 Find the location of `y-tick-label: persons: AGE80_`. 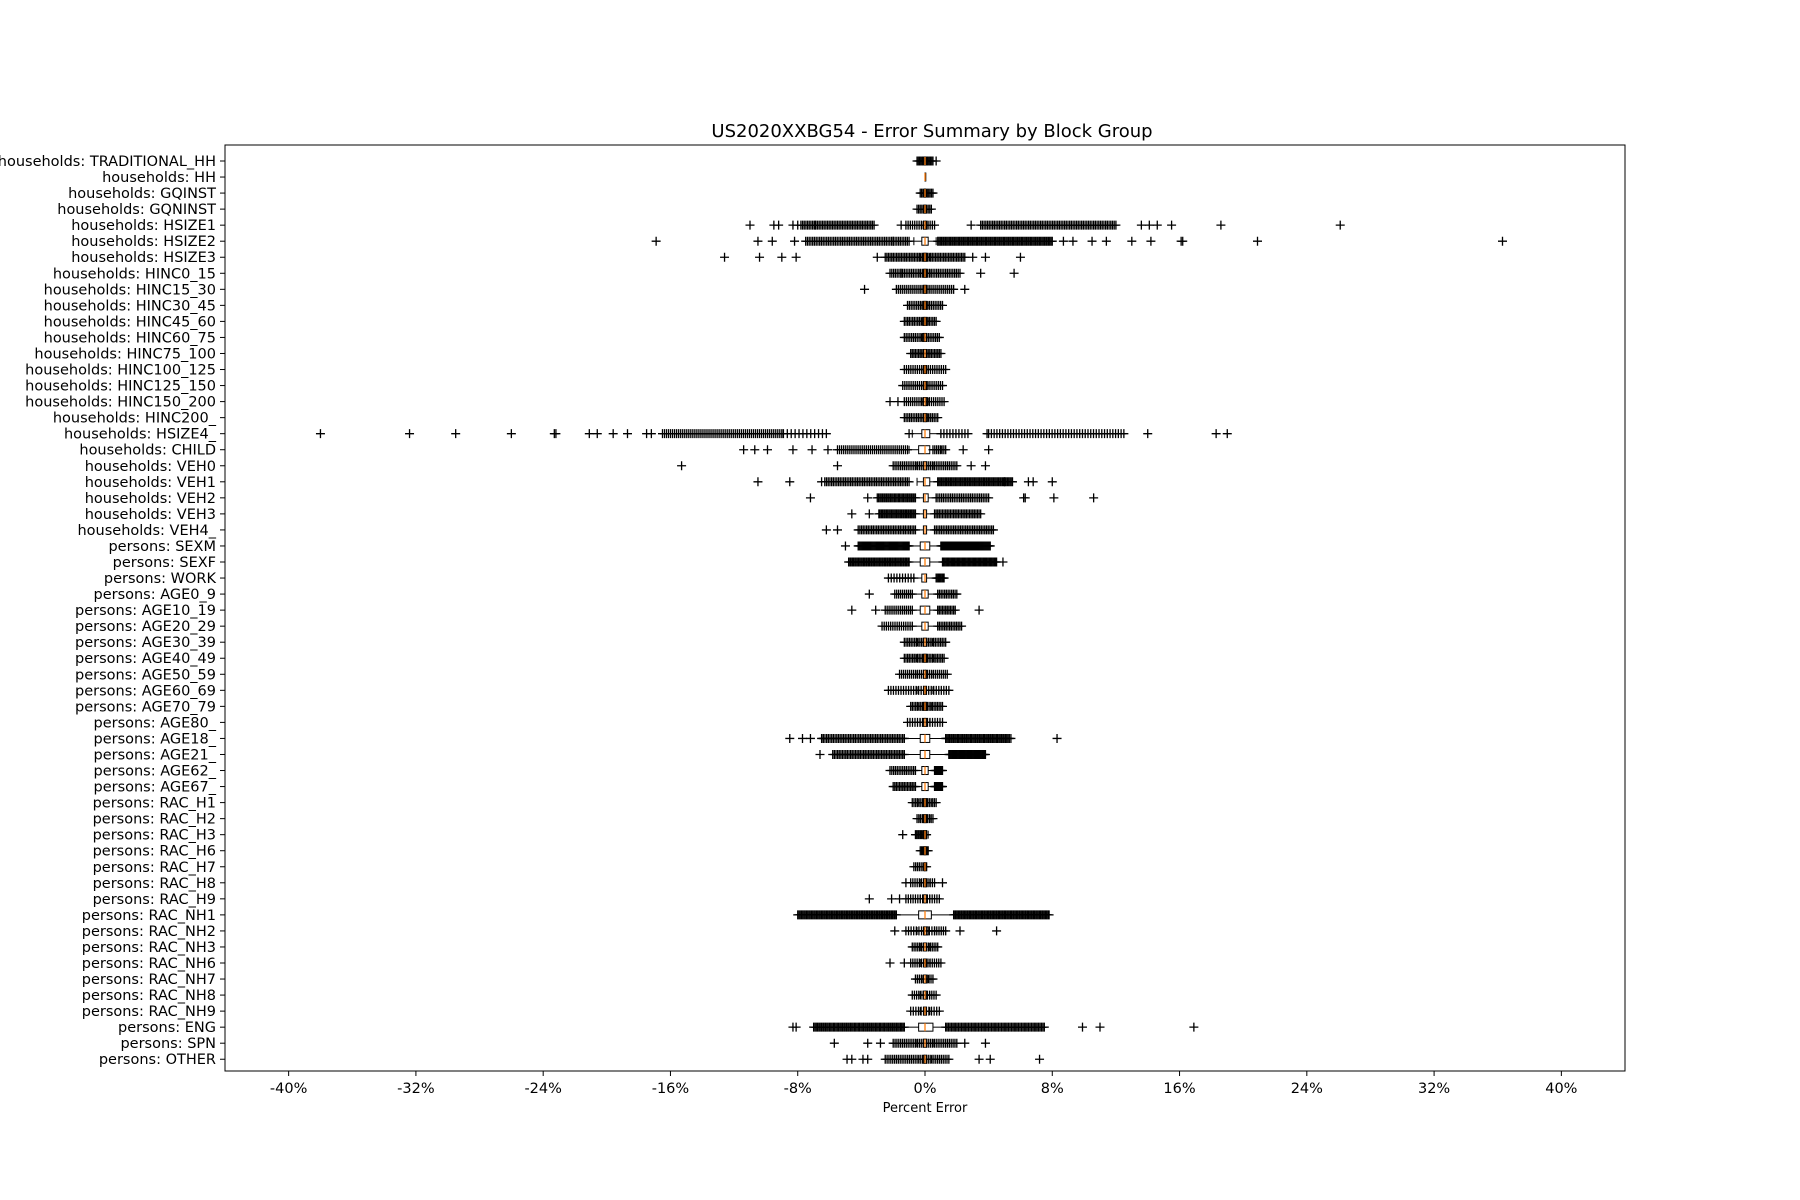

y-tick-label: persons: AGE80_ is located at coordinates (154, 723).